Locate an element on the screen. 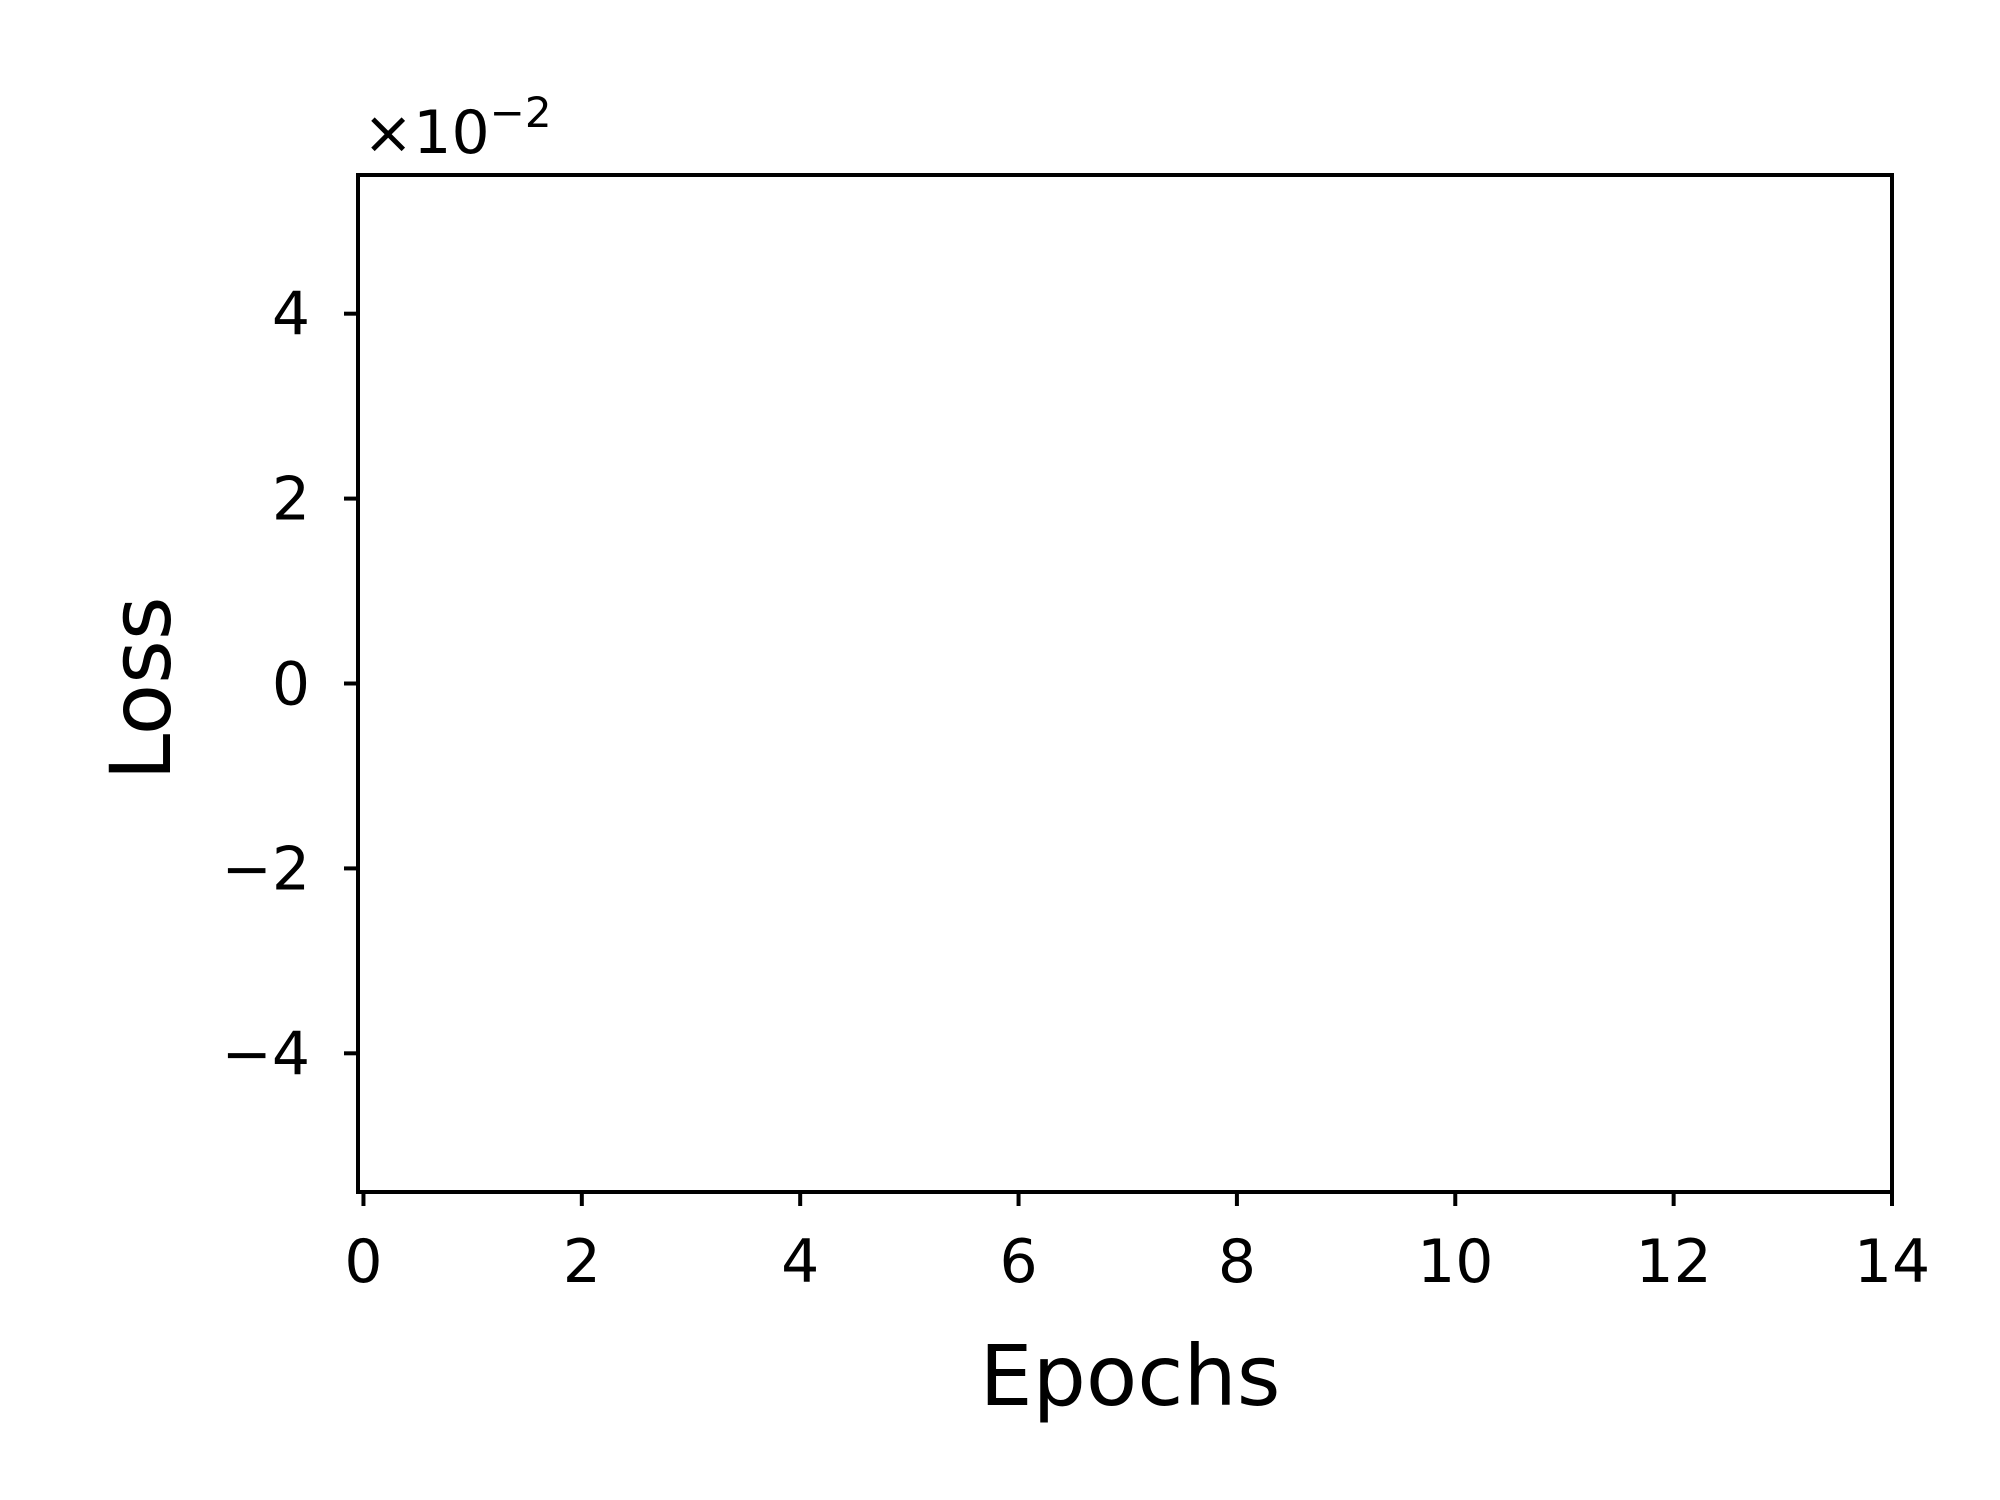 Image resolution: width=2000 pixels, height=1500 pixels. x-tick-label: 2 is located at coordinates (582, 1262).